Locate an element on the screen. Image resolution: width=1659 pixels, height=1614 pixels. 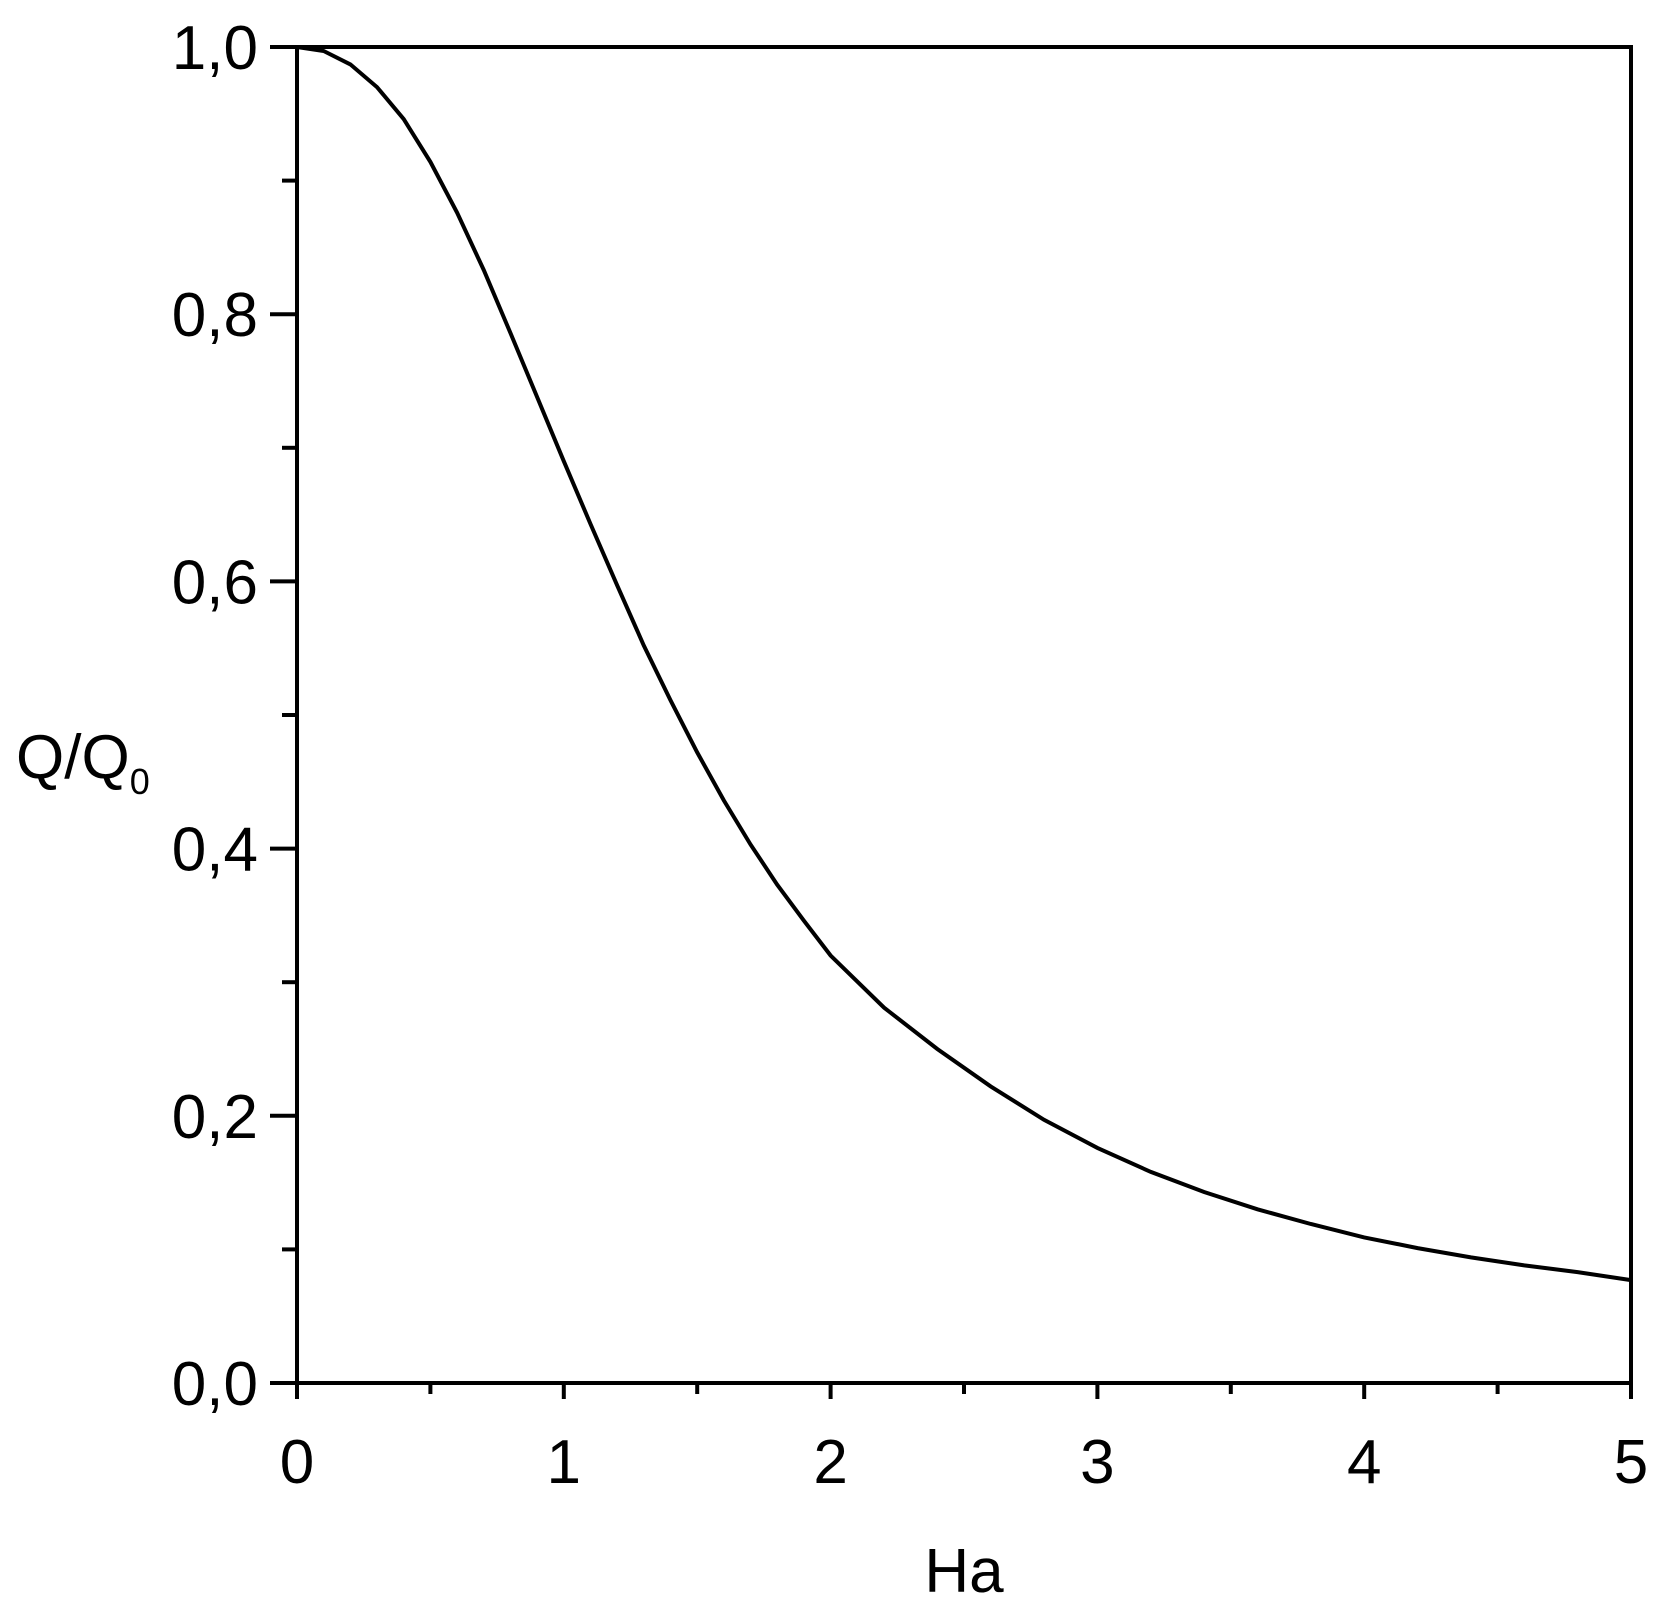
y-tick-label: 0,4 is located at coordinates (215, 850).